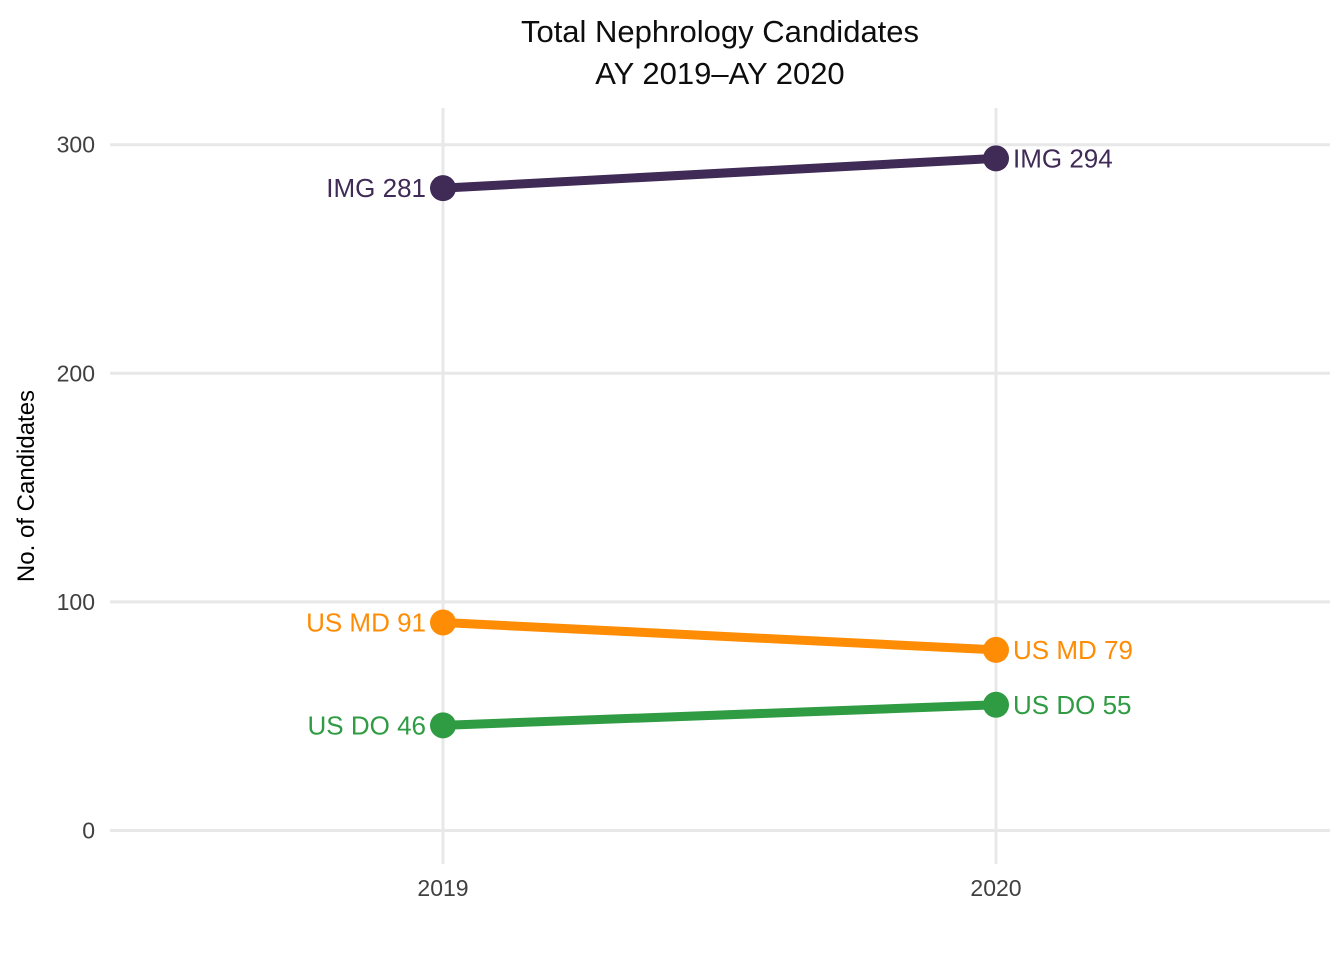 This screenshot has width=1344, height=960. What do you see at coordinates (442, 888) in the screenshot?
I see `x-tick-label-2019: 2019` at bounding box center [442, 888].